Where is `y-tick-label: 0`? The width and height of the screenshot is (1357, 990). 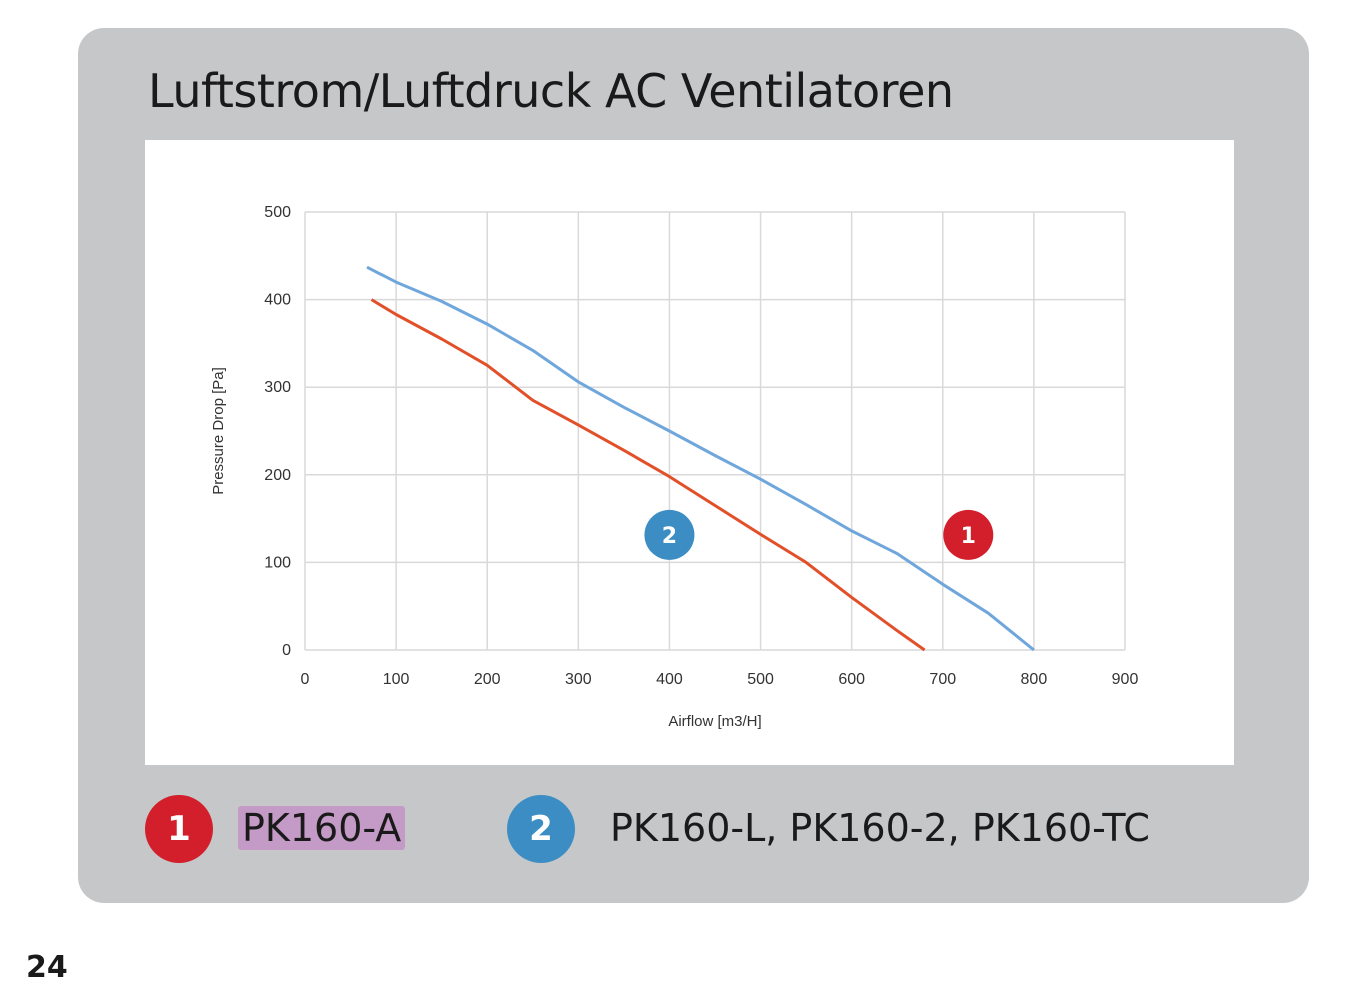
y-tick-label: 0 is located at coordinates (286, 650).